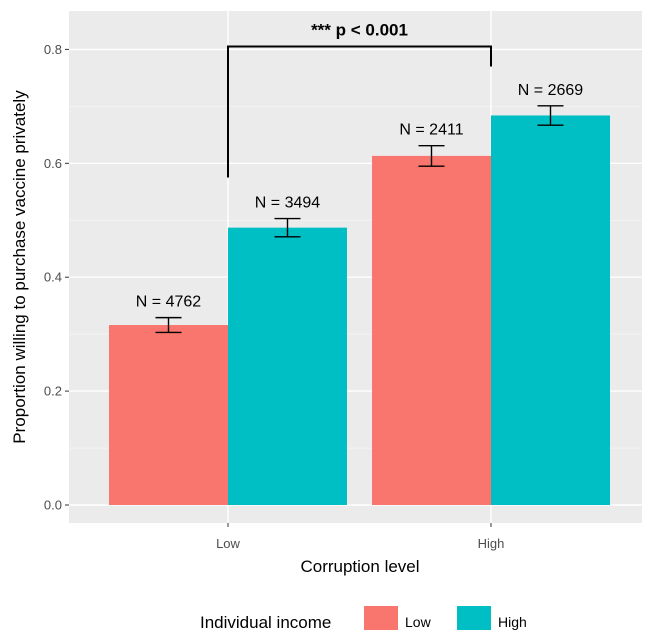 Image resolution: width=647 pixels, height=632 pixels. Describe the element at coordinates (359, 566) in the screenshot. I see `x-axis-title: Corruption level` at that location.